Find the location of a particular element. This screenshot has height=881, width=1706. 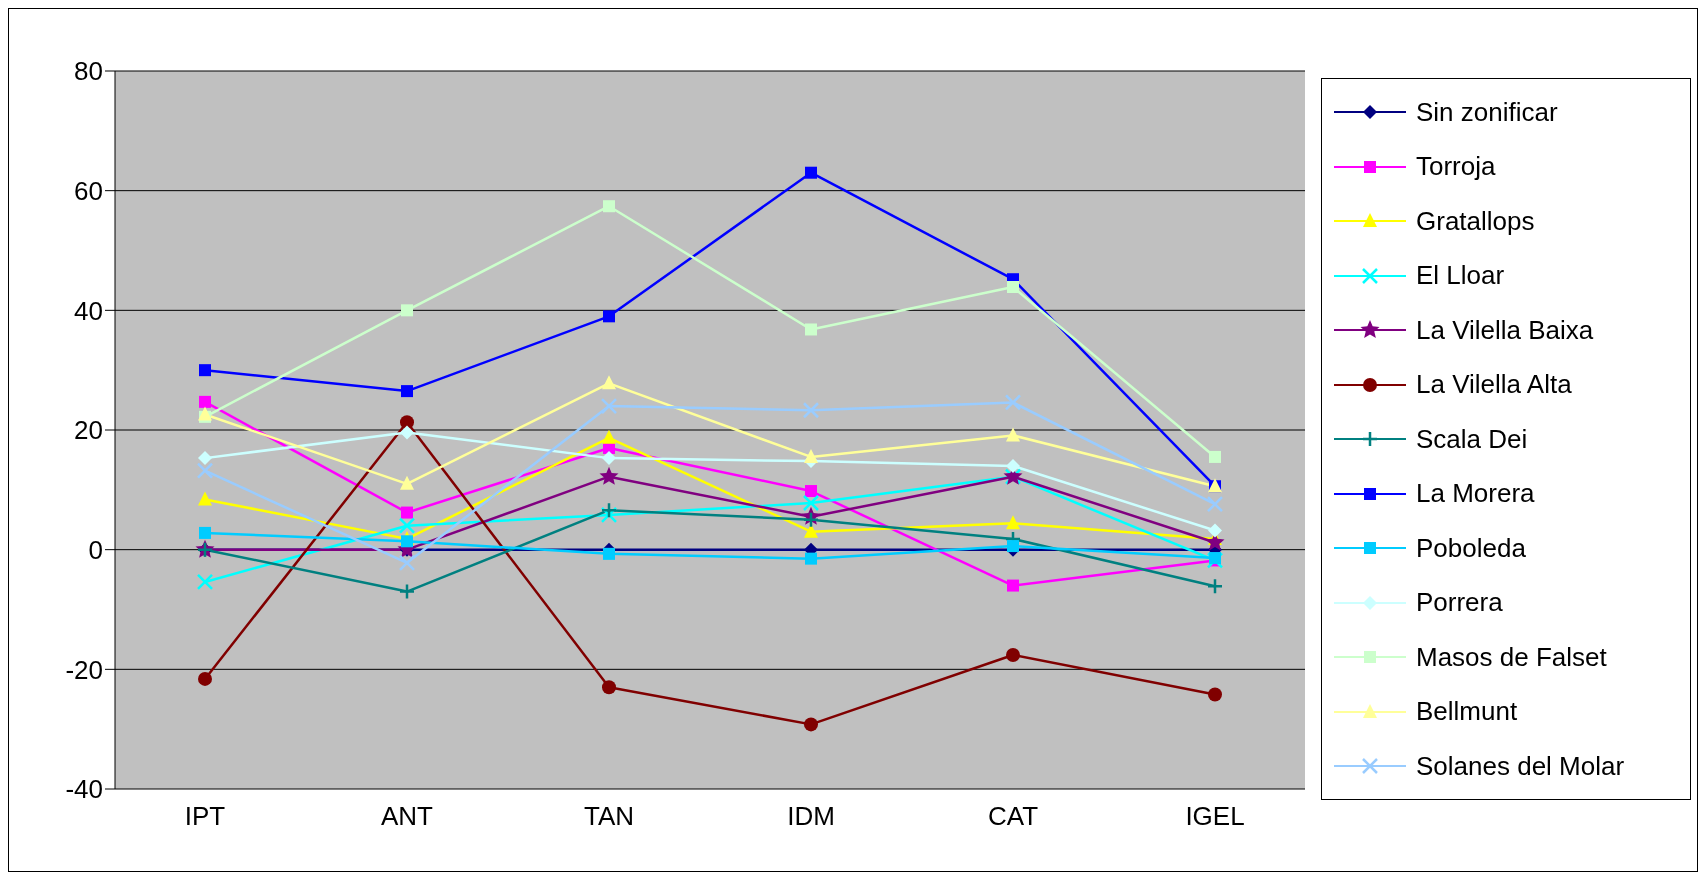

legend-label: Scala Dei is located at coordinates (1472, 439).